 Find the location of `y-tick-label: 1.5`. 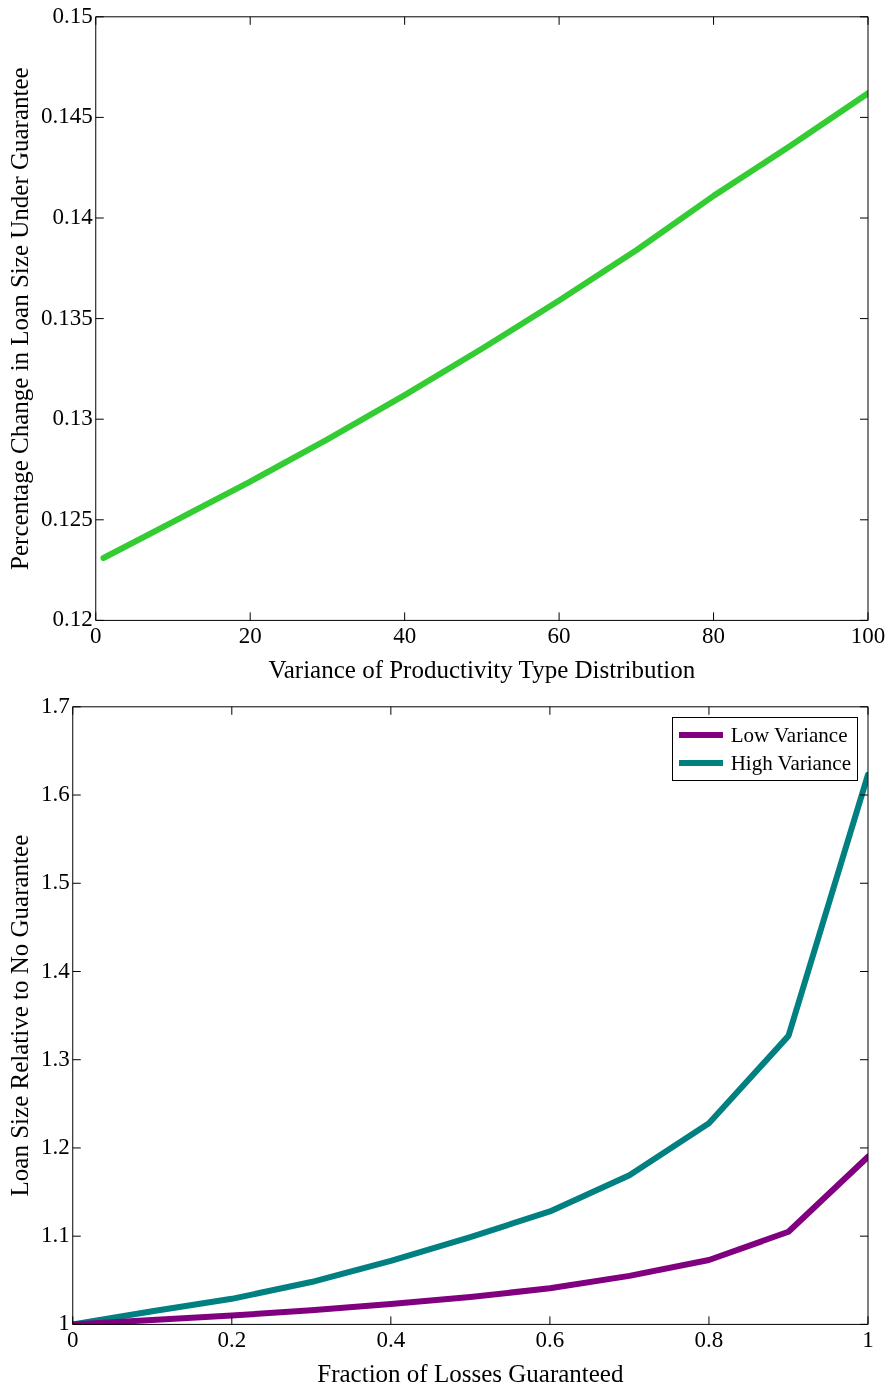

y-tick-label: 1.5 is located at coordinates (55, 882).